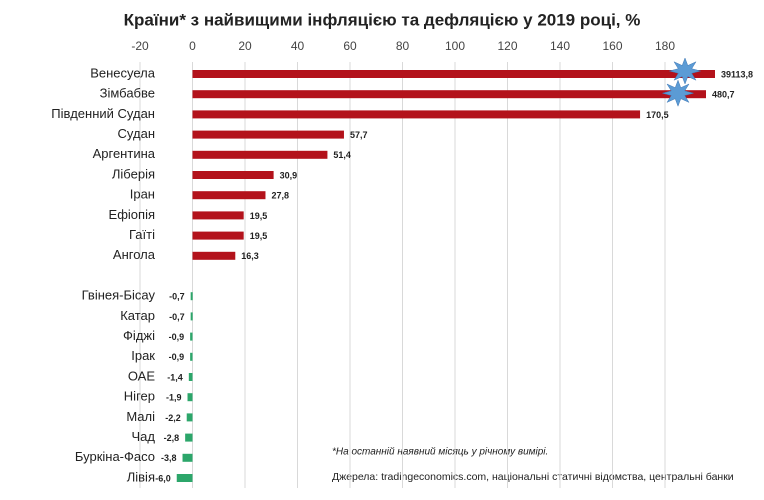  What do you see at coordinates (507, 46) in the screenshot?
I see `x-tick-label: 120` at bounding box center [507, 46].